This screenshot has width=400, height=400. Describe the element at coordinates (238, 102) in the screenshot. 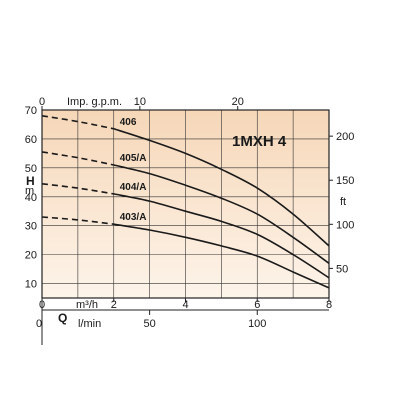

I see `flow-gpm-tick-label: 20` at that location.